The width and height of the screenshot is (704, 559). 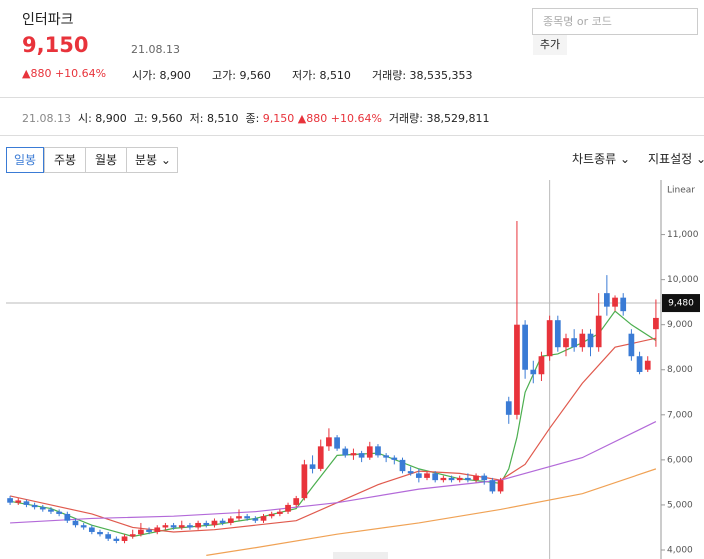 I want to click on ohlc-volume: 거래량: 38,529,811, so click(x=439, y=118).